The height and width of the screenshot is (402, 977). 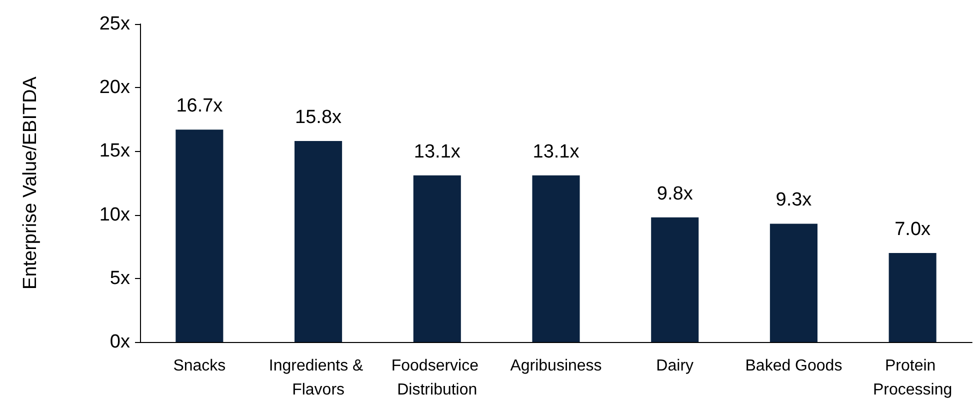 I want to click on x-tick-label: Foodservice Distribution, so click(x=437, y=378).